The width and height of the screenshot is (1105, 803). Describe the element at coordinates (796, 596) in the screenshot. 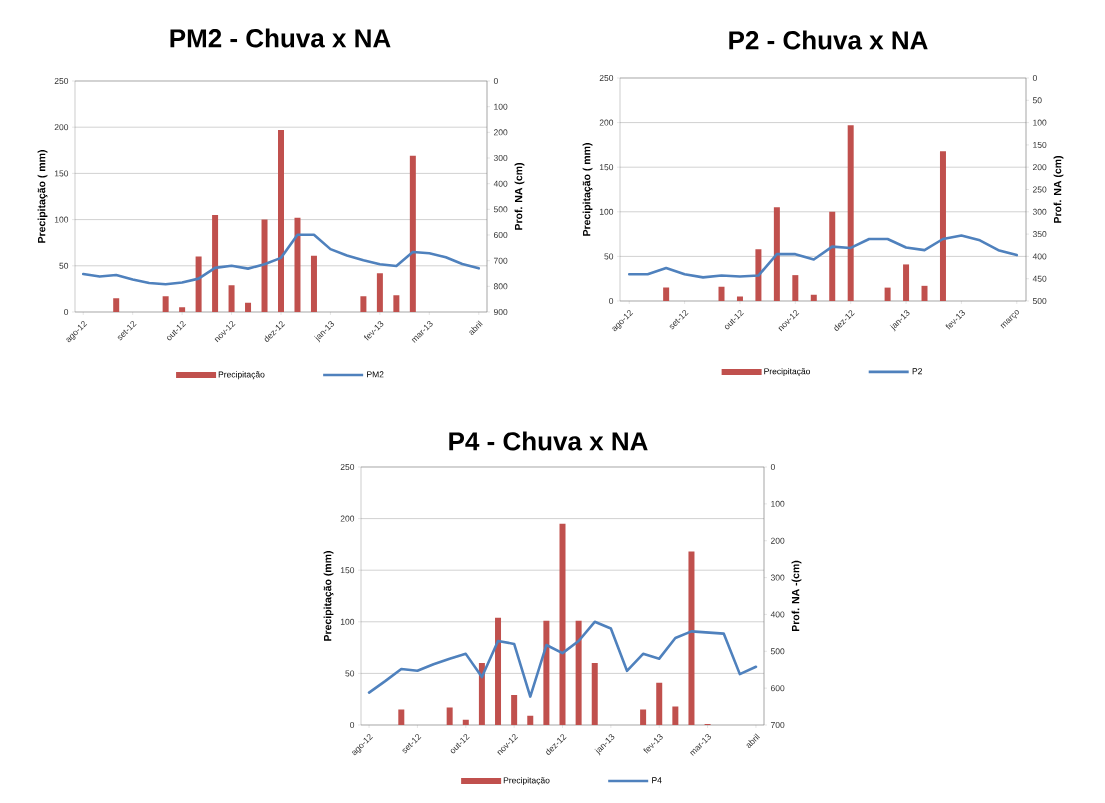

I see `y2-axis-title: Prof. NA -(cm)` at that location.